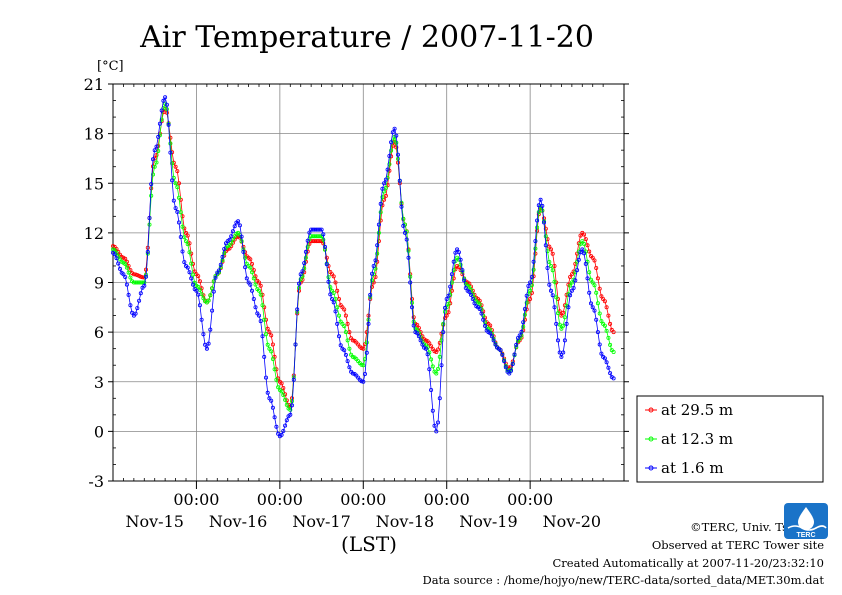  I want to click on terc-logo-icon: TERC, so click(806, 521).